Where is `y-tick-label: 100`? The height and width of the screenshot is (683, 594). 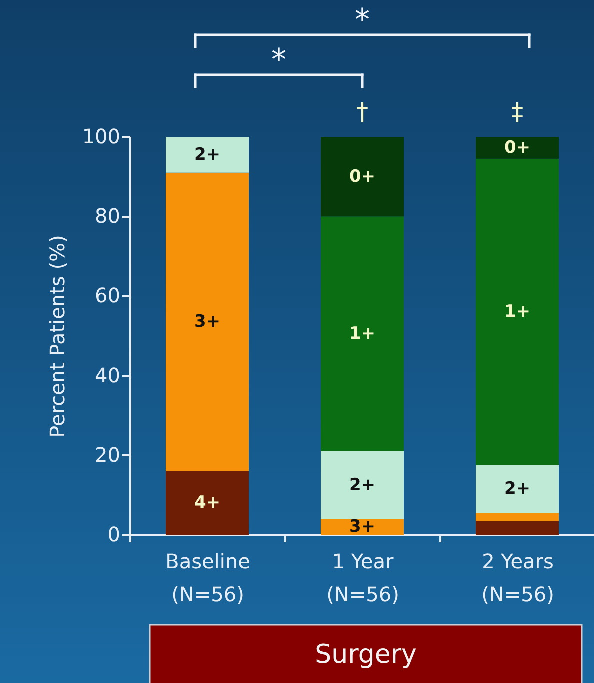
y-tick-label: 100 is located at coordinates (101, 136).